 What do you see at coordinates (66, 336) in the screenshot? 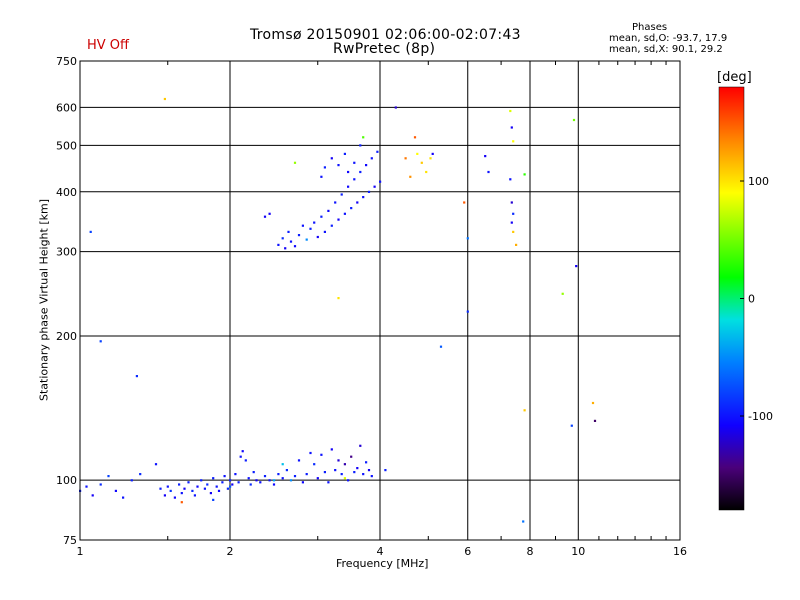
I see `y-tick-label: 200` at bounding box center [66, 336].